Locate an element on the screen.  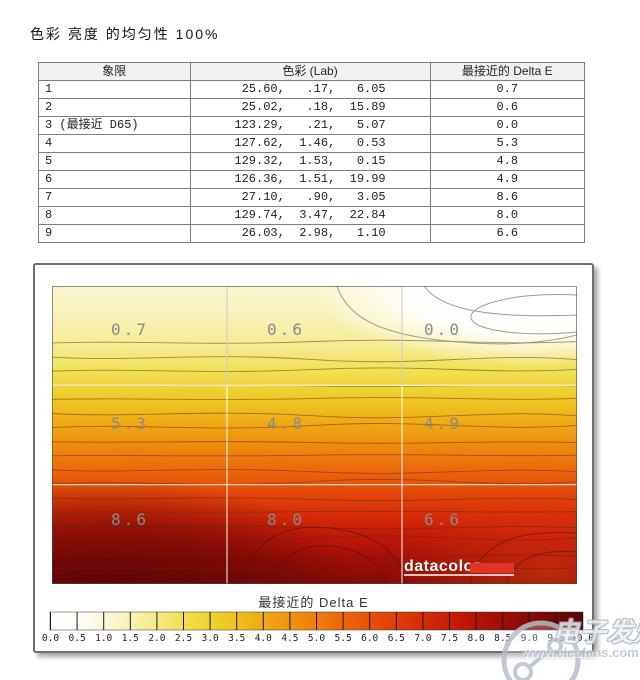
colorbar-tick-label: 1.5 is located at coordinates (130, 638).